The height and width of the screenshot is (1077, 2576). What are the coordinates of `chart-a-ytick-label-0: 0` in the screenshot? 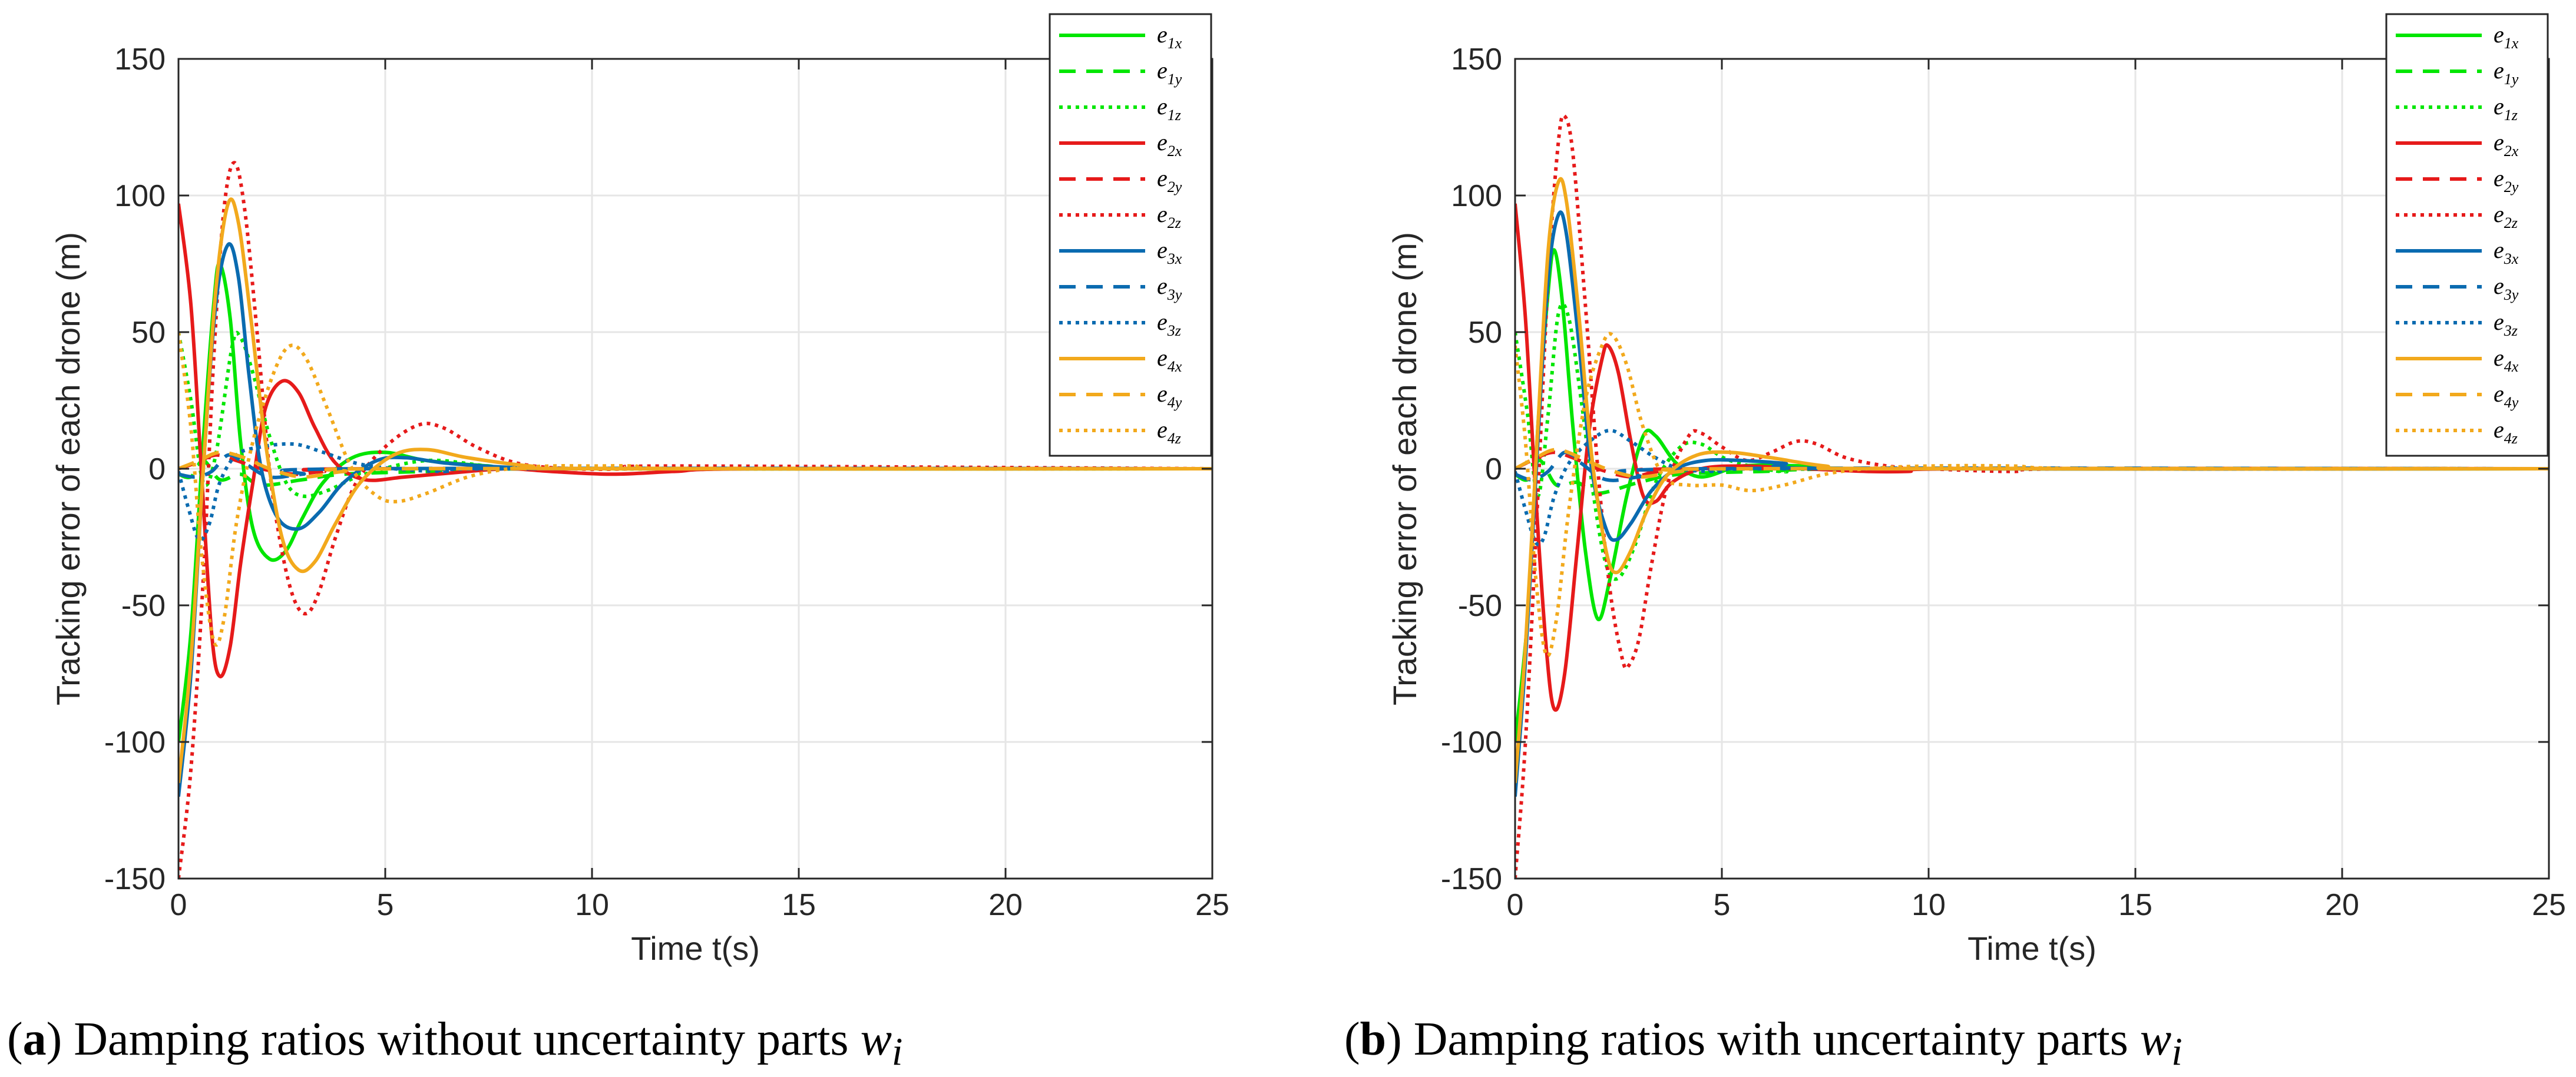 It's located at (157, 469).